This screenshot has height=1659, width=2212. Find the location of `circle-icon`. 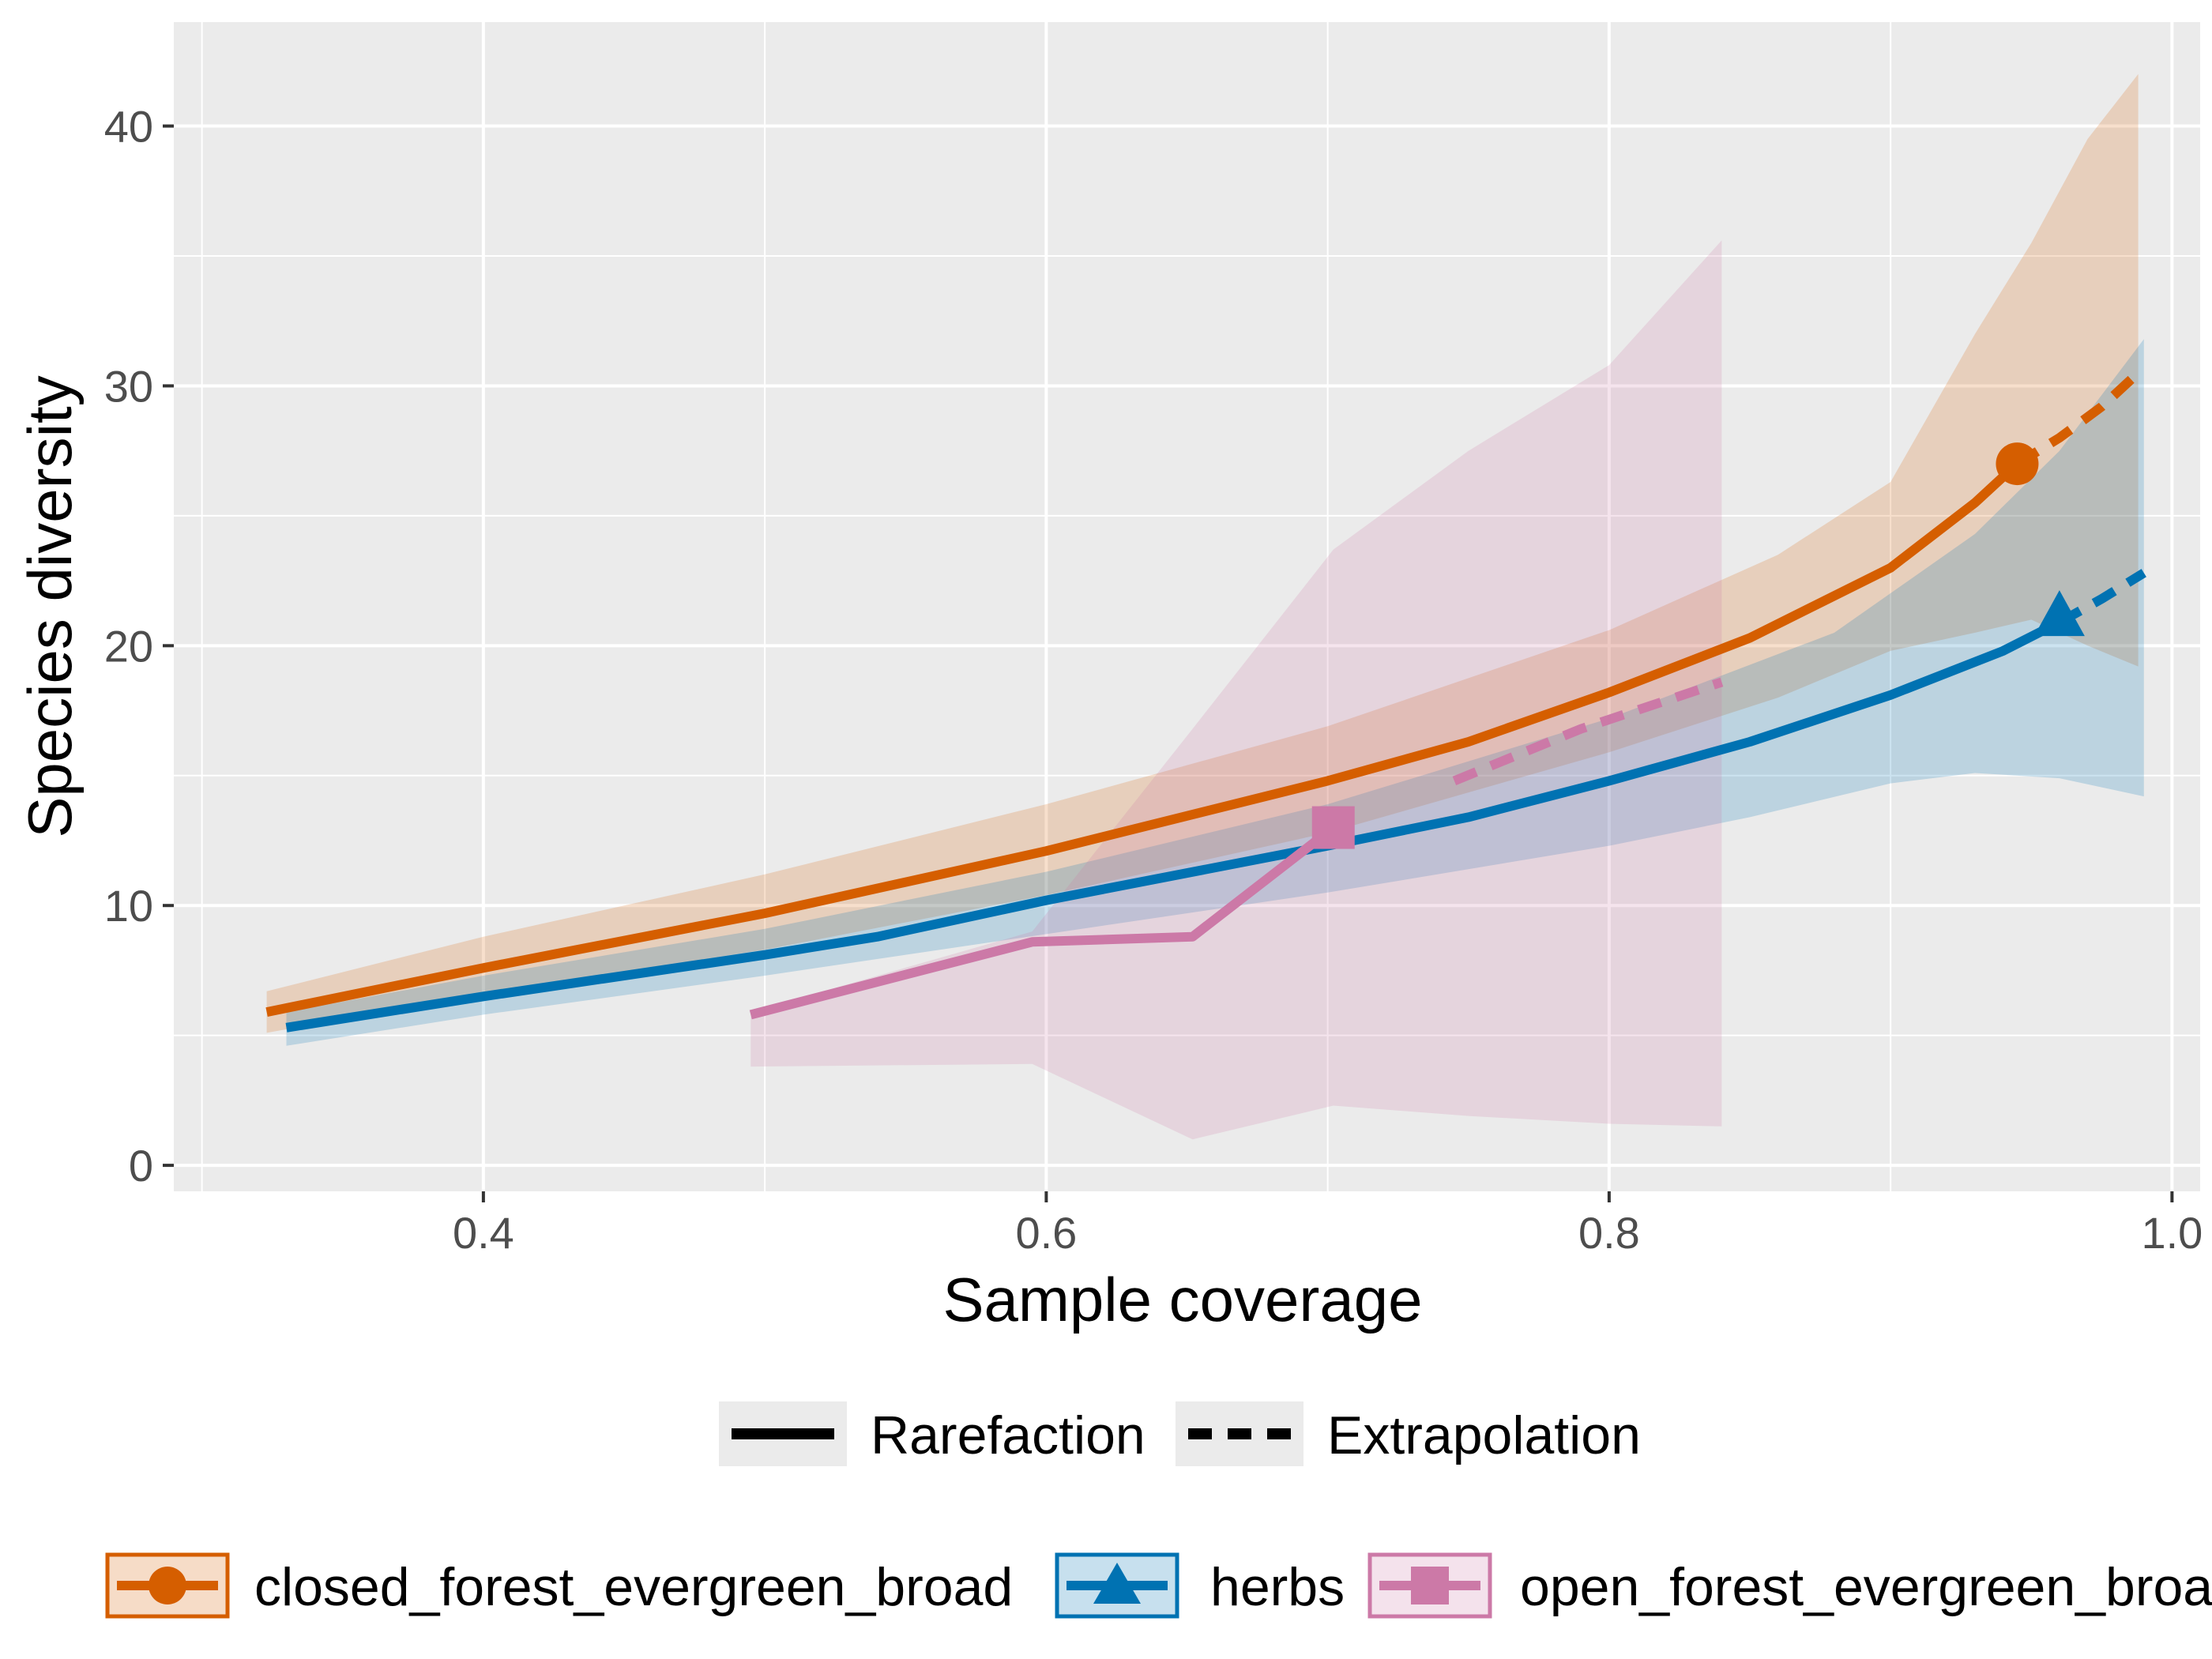

circle-icon is located at coordinates (168, 1586).